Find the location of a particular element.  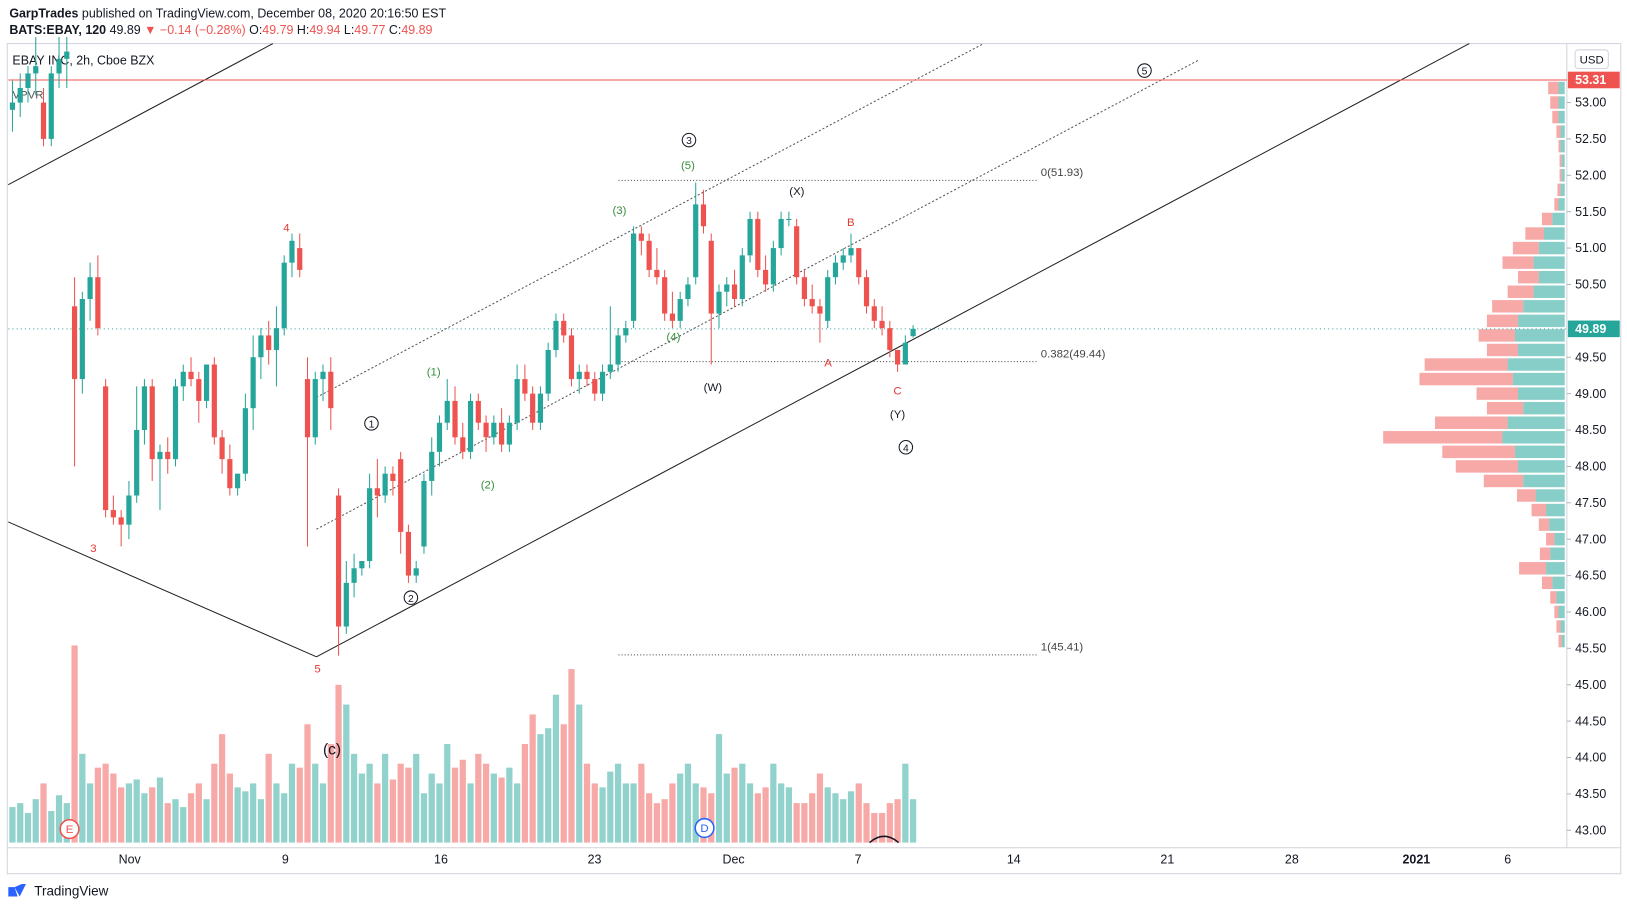

event-label: E is located at coordinates (70, 830).